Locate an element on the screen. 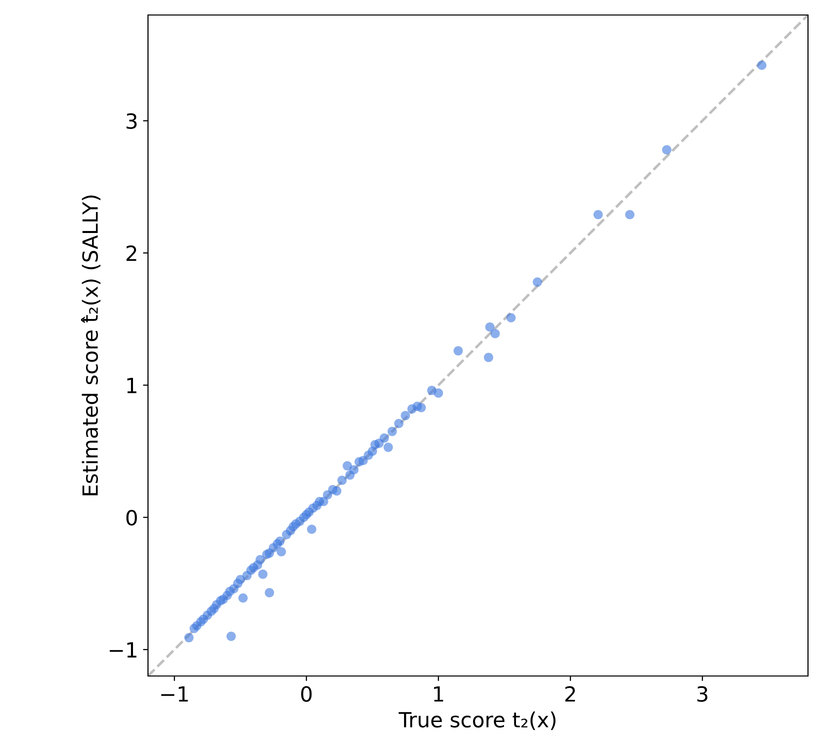 This screenshot has width=825, height=750. x-tick-label: −1 is located at coordinates (174, 694).